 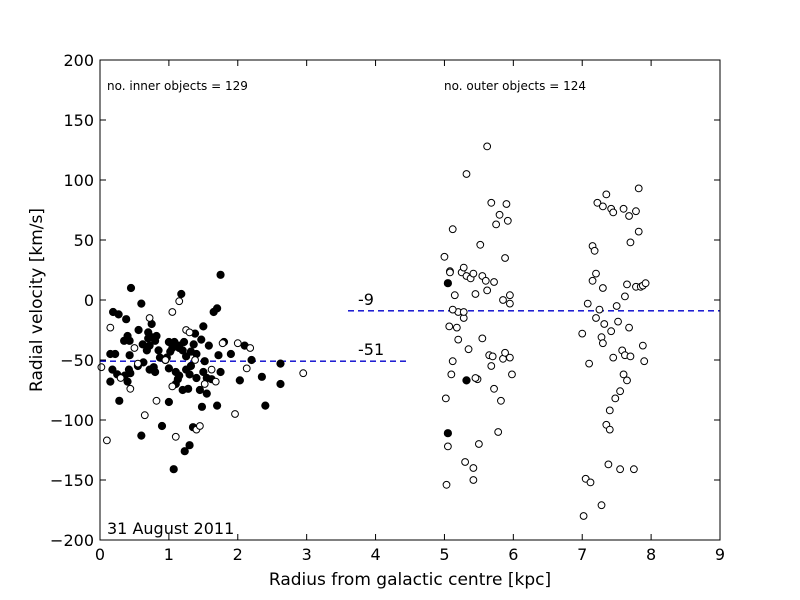 What do you see at coordinates (37, 300) in the screenshot?
I see `y-axis-title: Radial velocity [km/s]` at bounding box center [37, 300].